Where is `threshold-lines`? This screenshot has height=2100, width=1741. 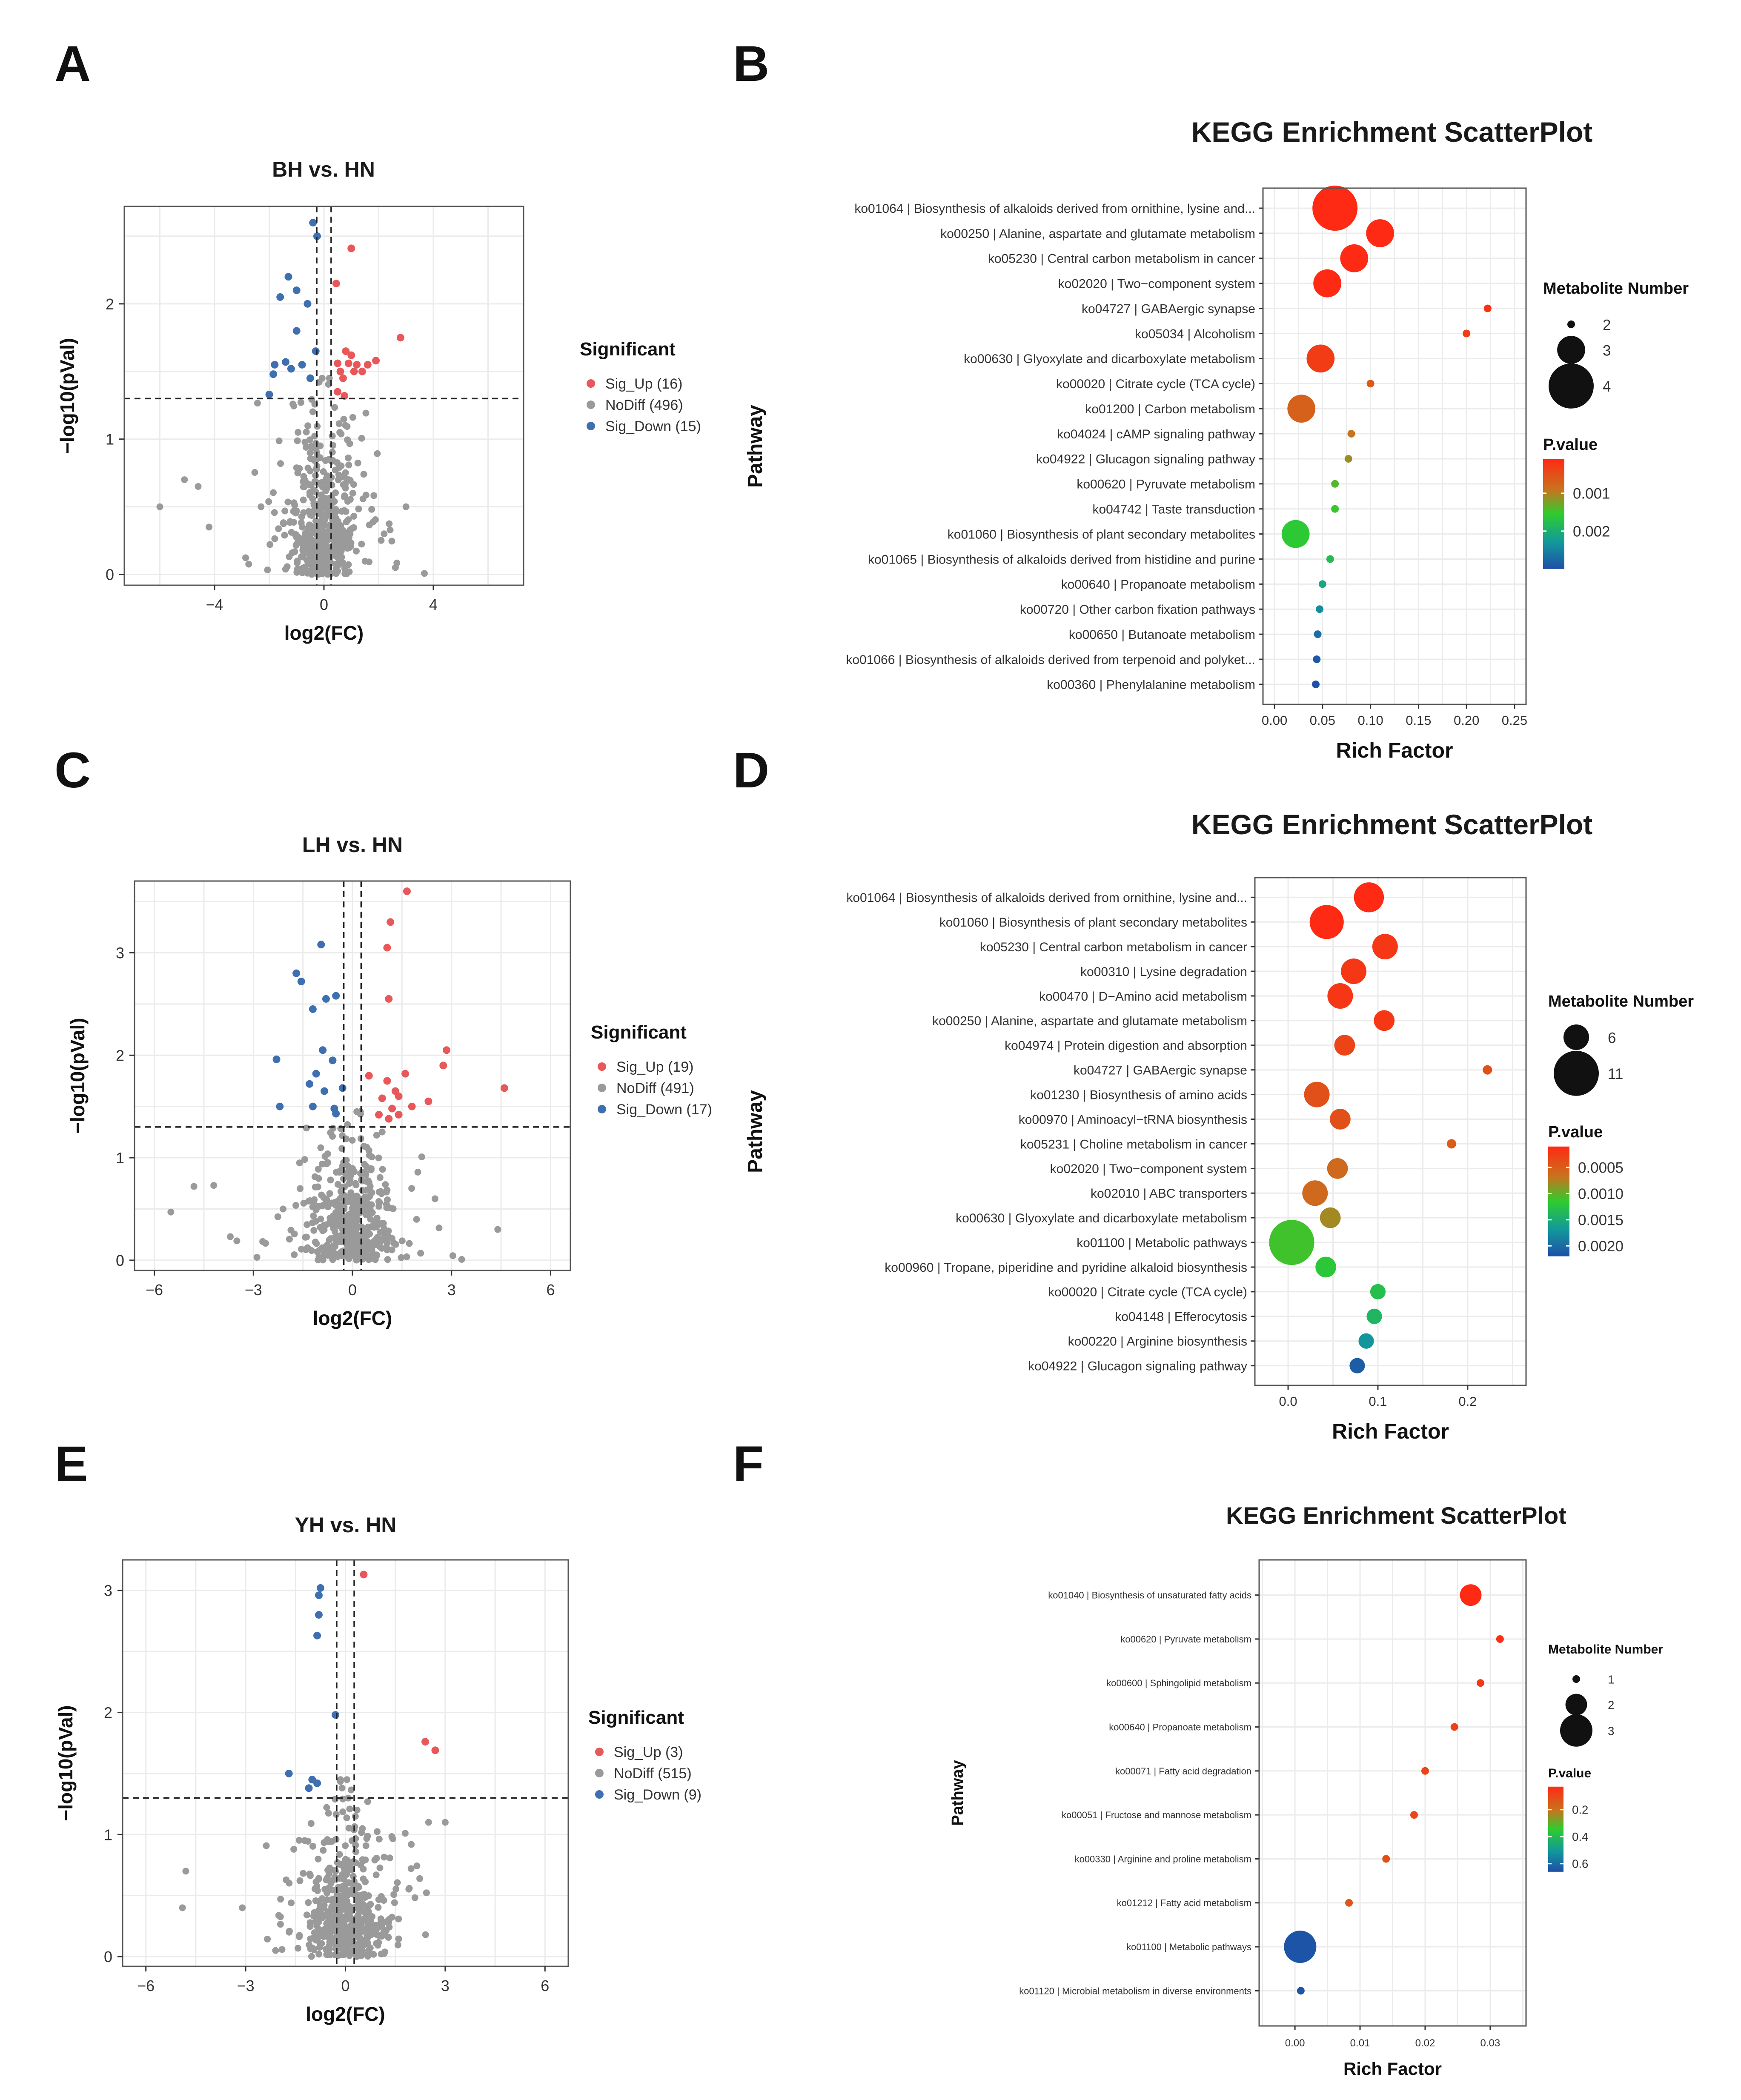 threshold-lines is located at coordinates (345, 1763).